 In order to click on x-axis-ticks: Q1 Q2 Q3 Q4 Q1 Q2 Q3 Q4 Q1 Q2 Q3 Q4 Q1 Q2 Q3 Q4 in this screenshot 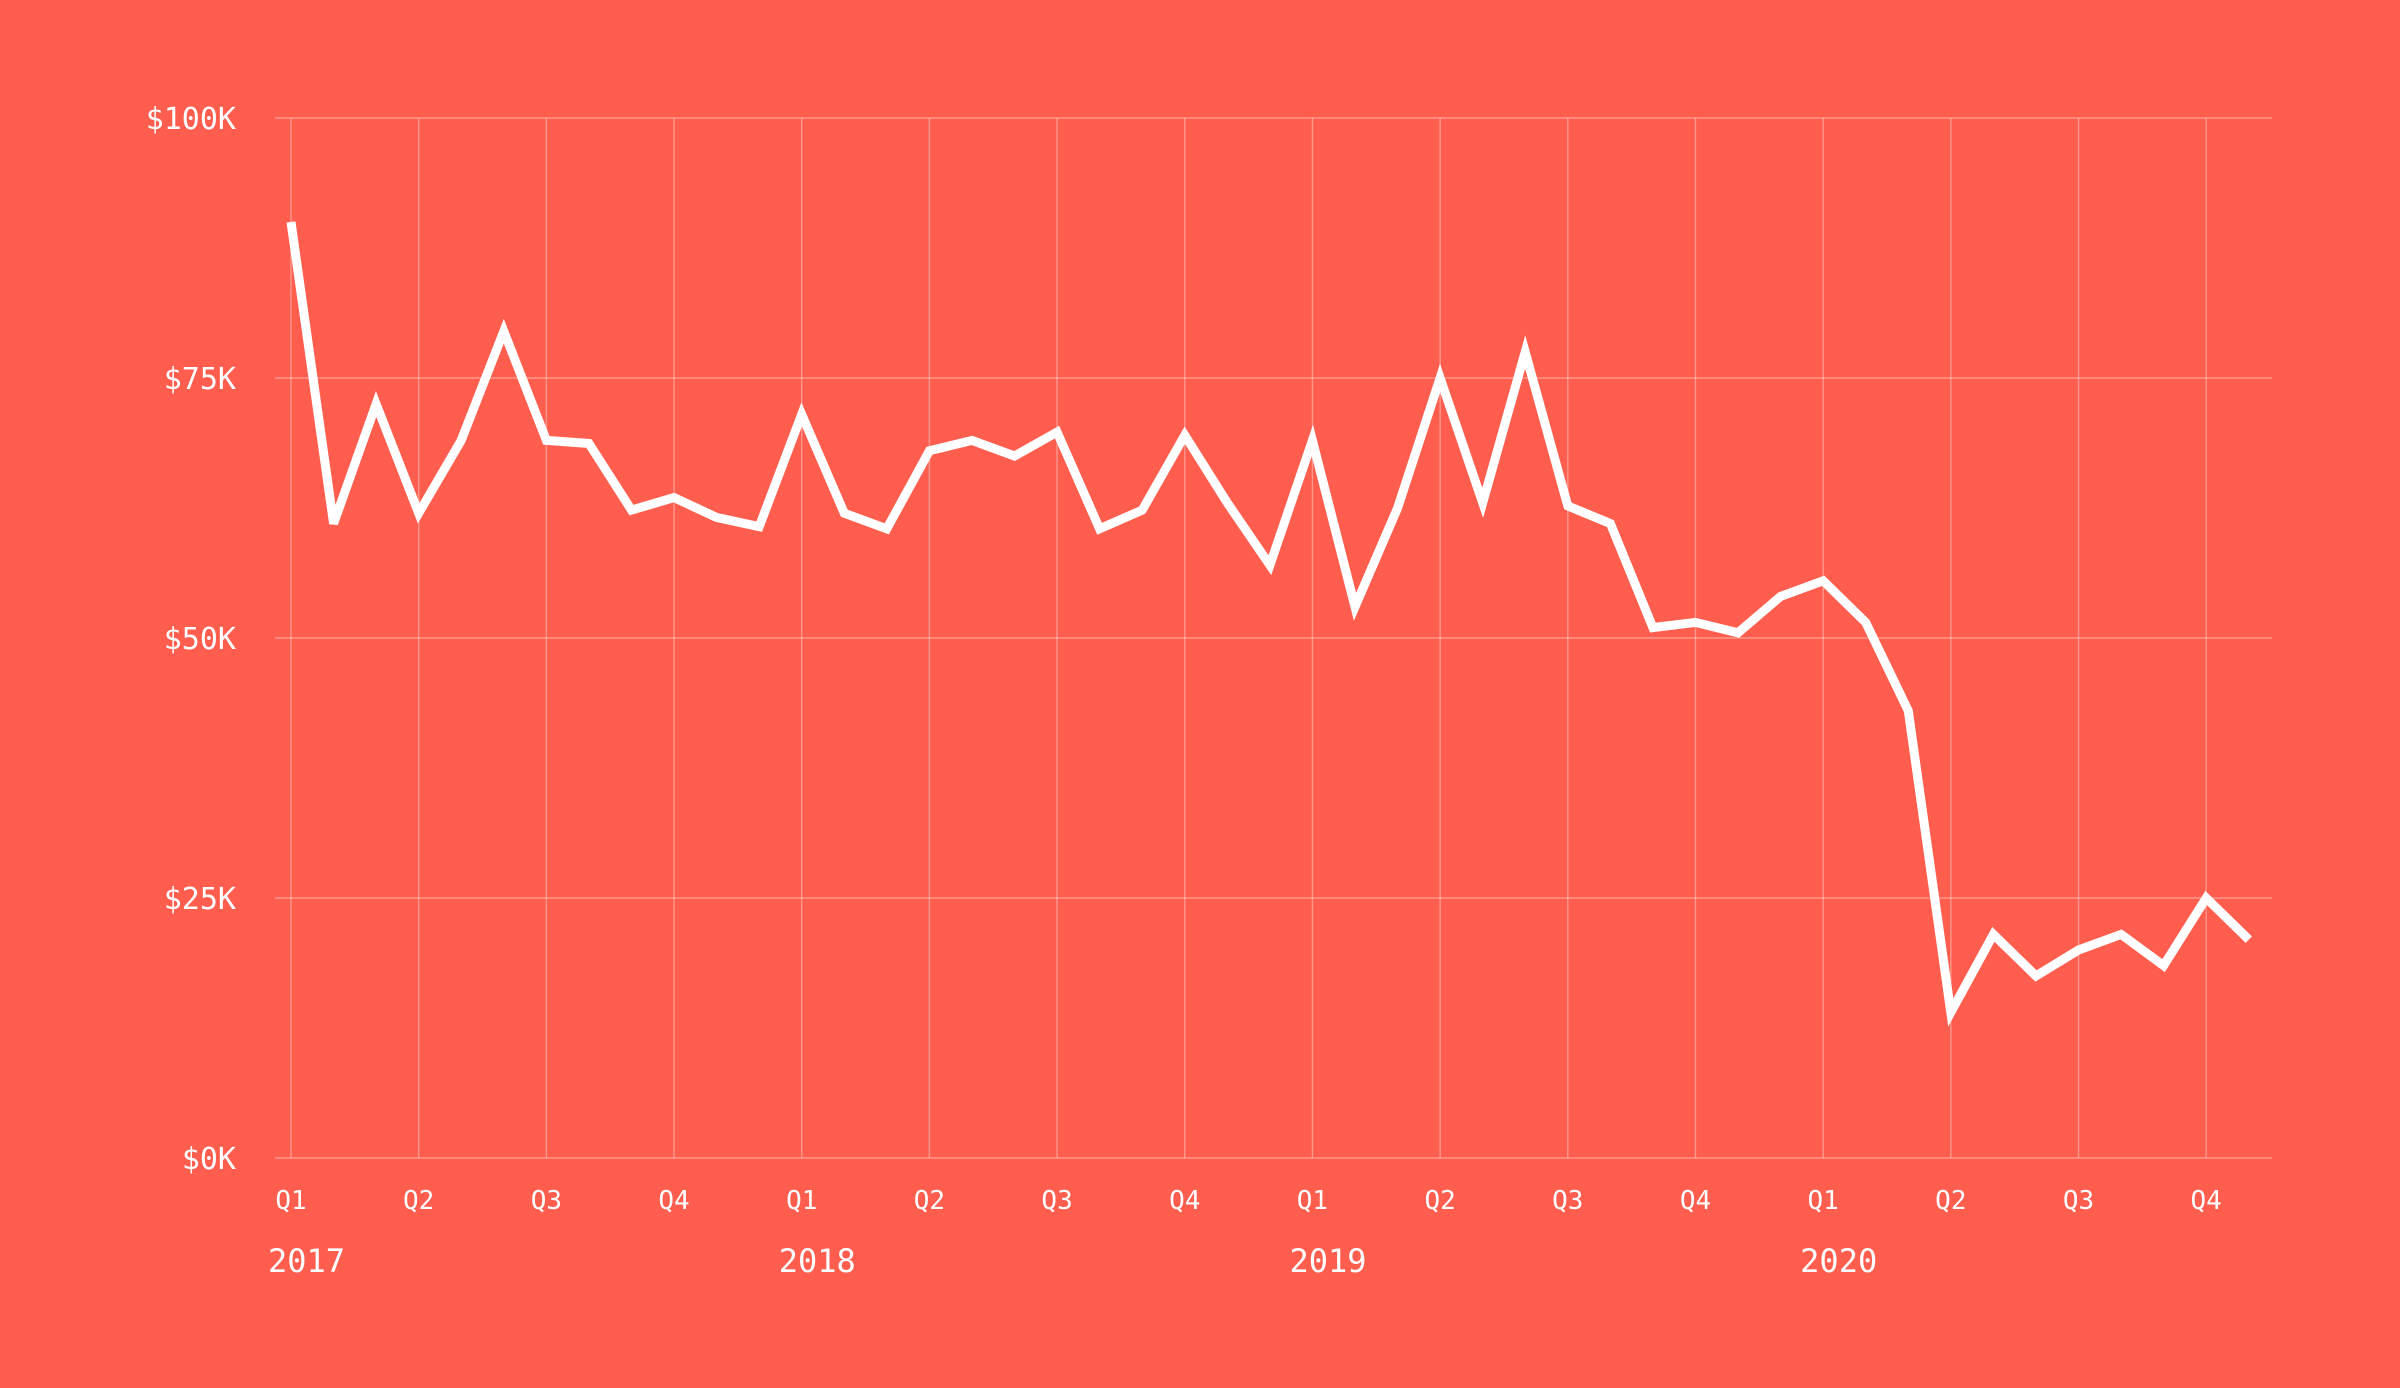, I will do `click(1248, 1201)`.